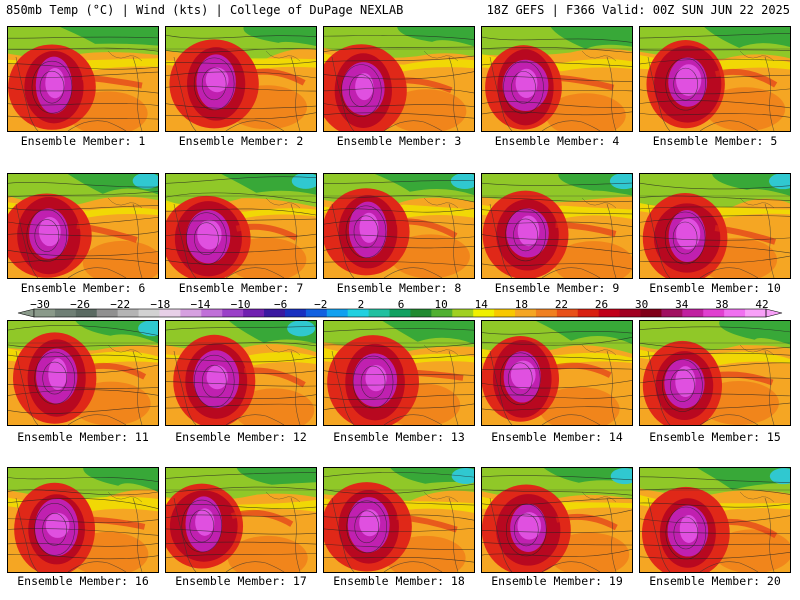 The width and height of the screenshot is (800, 600). I want to click on ensemble-member-label: Ensemble Member: 13, so click(399, 437).